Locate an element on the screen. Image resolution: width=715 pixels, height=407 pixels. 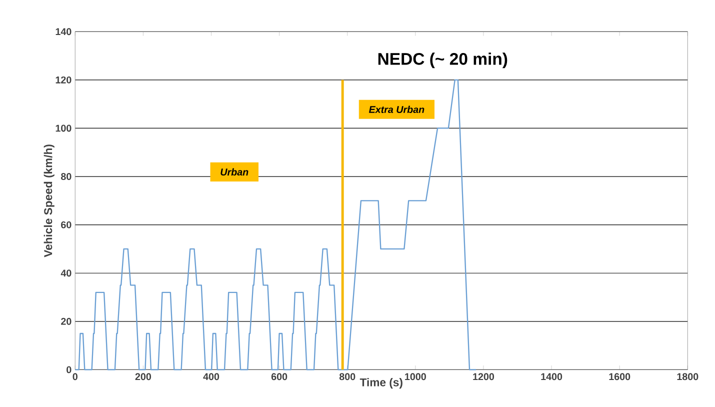
y-tick-label: 120 is located at coordinates (64, 80).